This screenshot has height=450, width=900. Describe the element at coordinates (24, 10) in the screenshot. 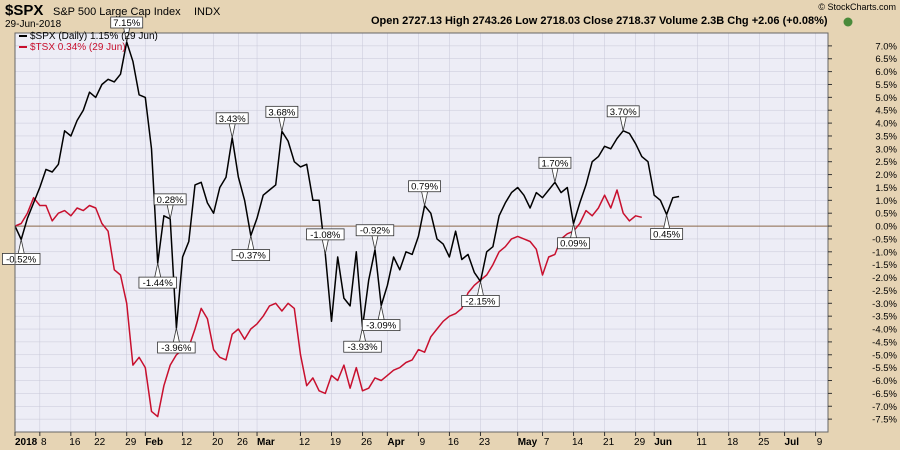

I see `chart-symbol: $SPX` at that location.